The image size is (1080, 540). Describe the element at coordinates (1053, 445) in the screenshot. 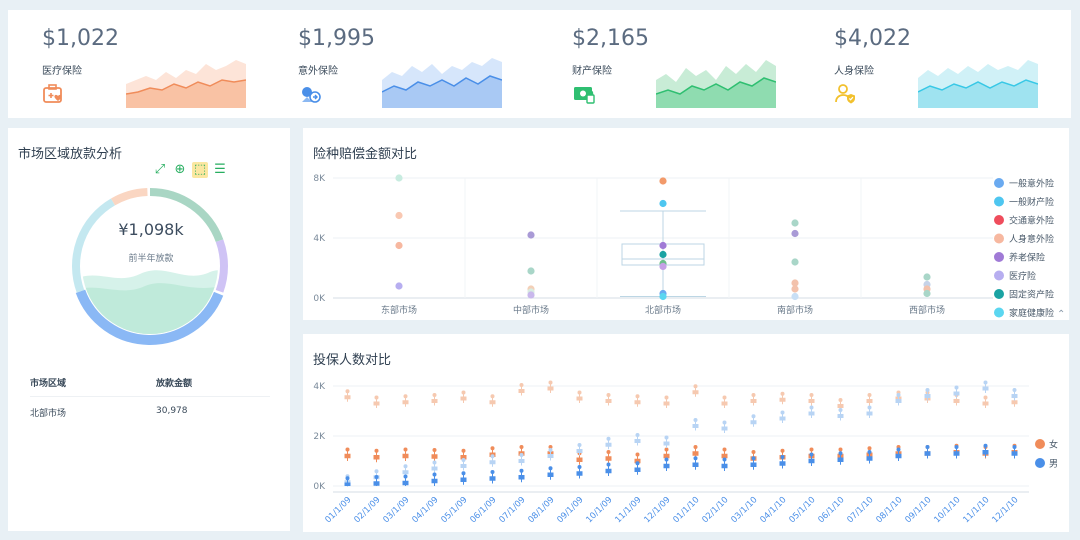

I see `legend-label: 女` at that location.